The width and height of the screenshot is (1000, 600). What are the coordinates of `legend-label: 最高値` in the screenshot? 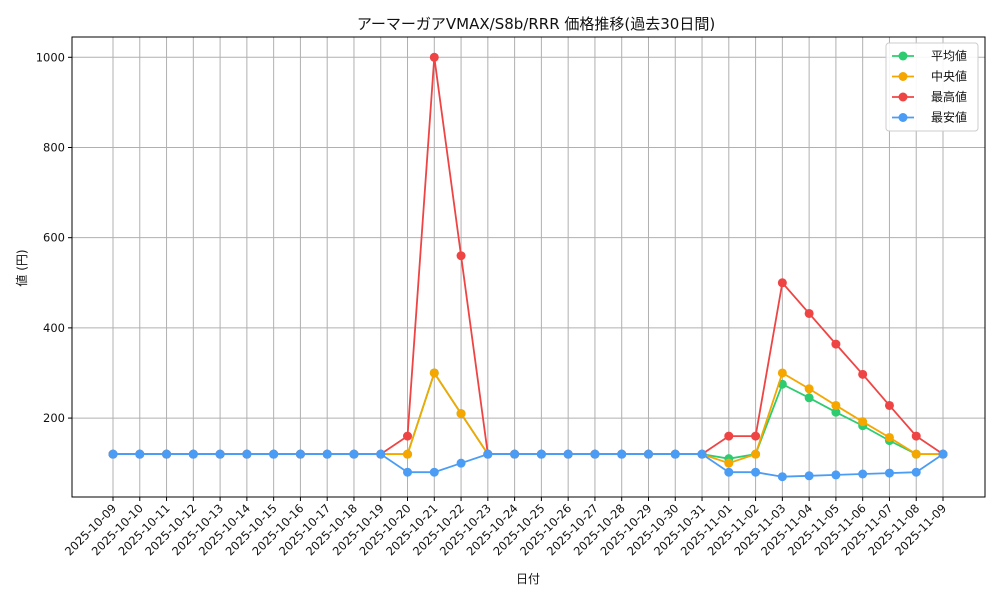 It's located at (949, 96).